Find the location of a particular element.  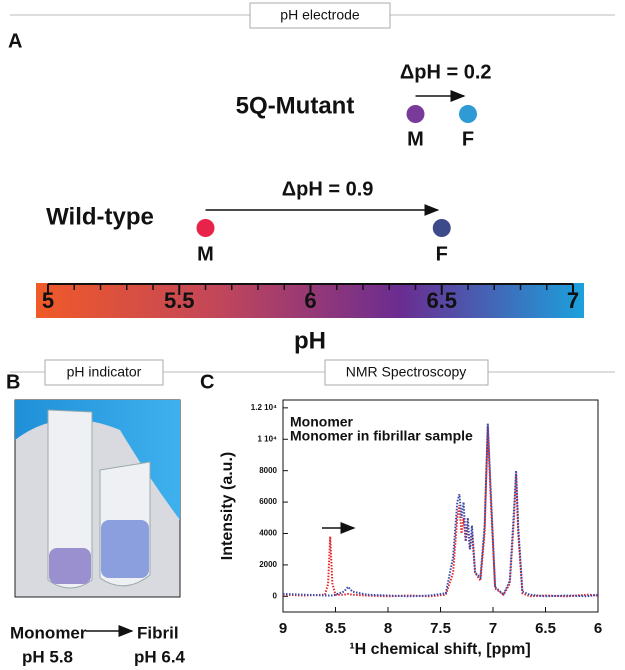

y-tick-label: 4000 is located at coordinates (268, 533).